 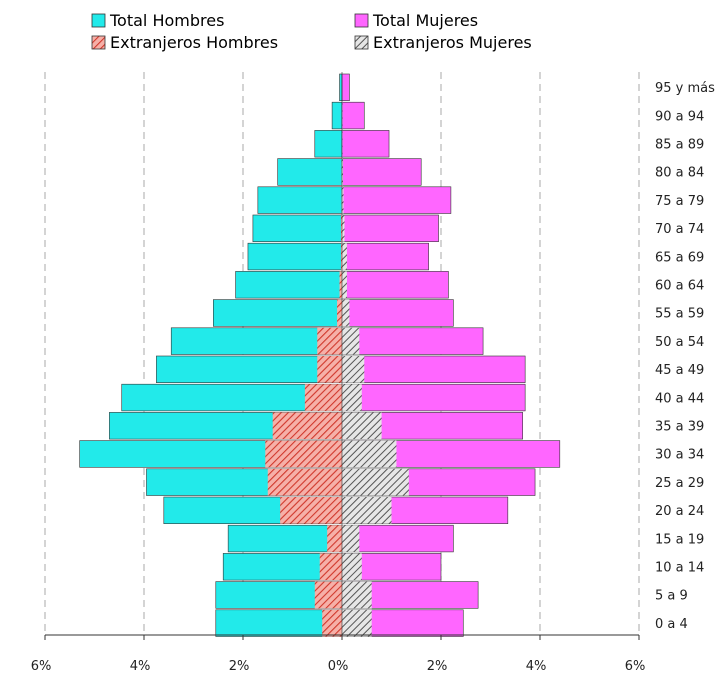 I want to click on legend-label: Total Mujeres, so click(x=425, y=20).